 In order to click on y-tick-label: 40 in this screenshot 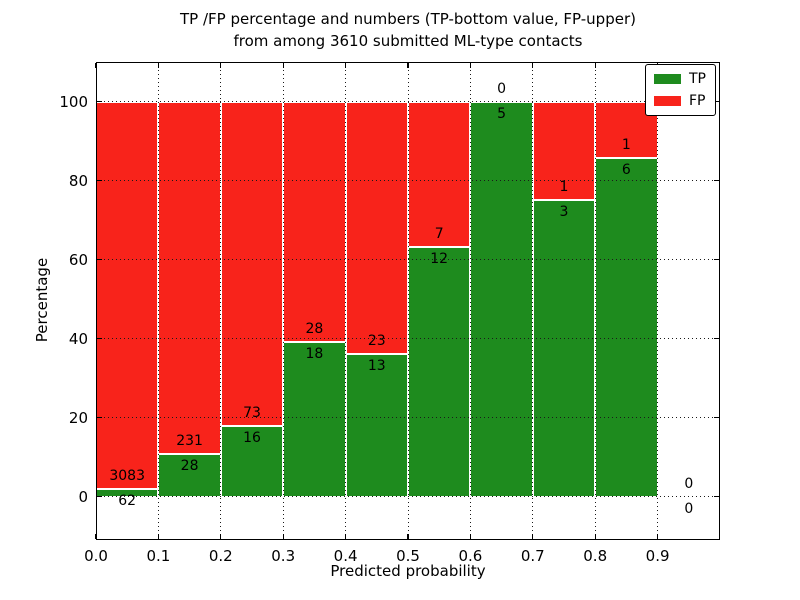, I will do `click(78, 338)`.